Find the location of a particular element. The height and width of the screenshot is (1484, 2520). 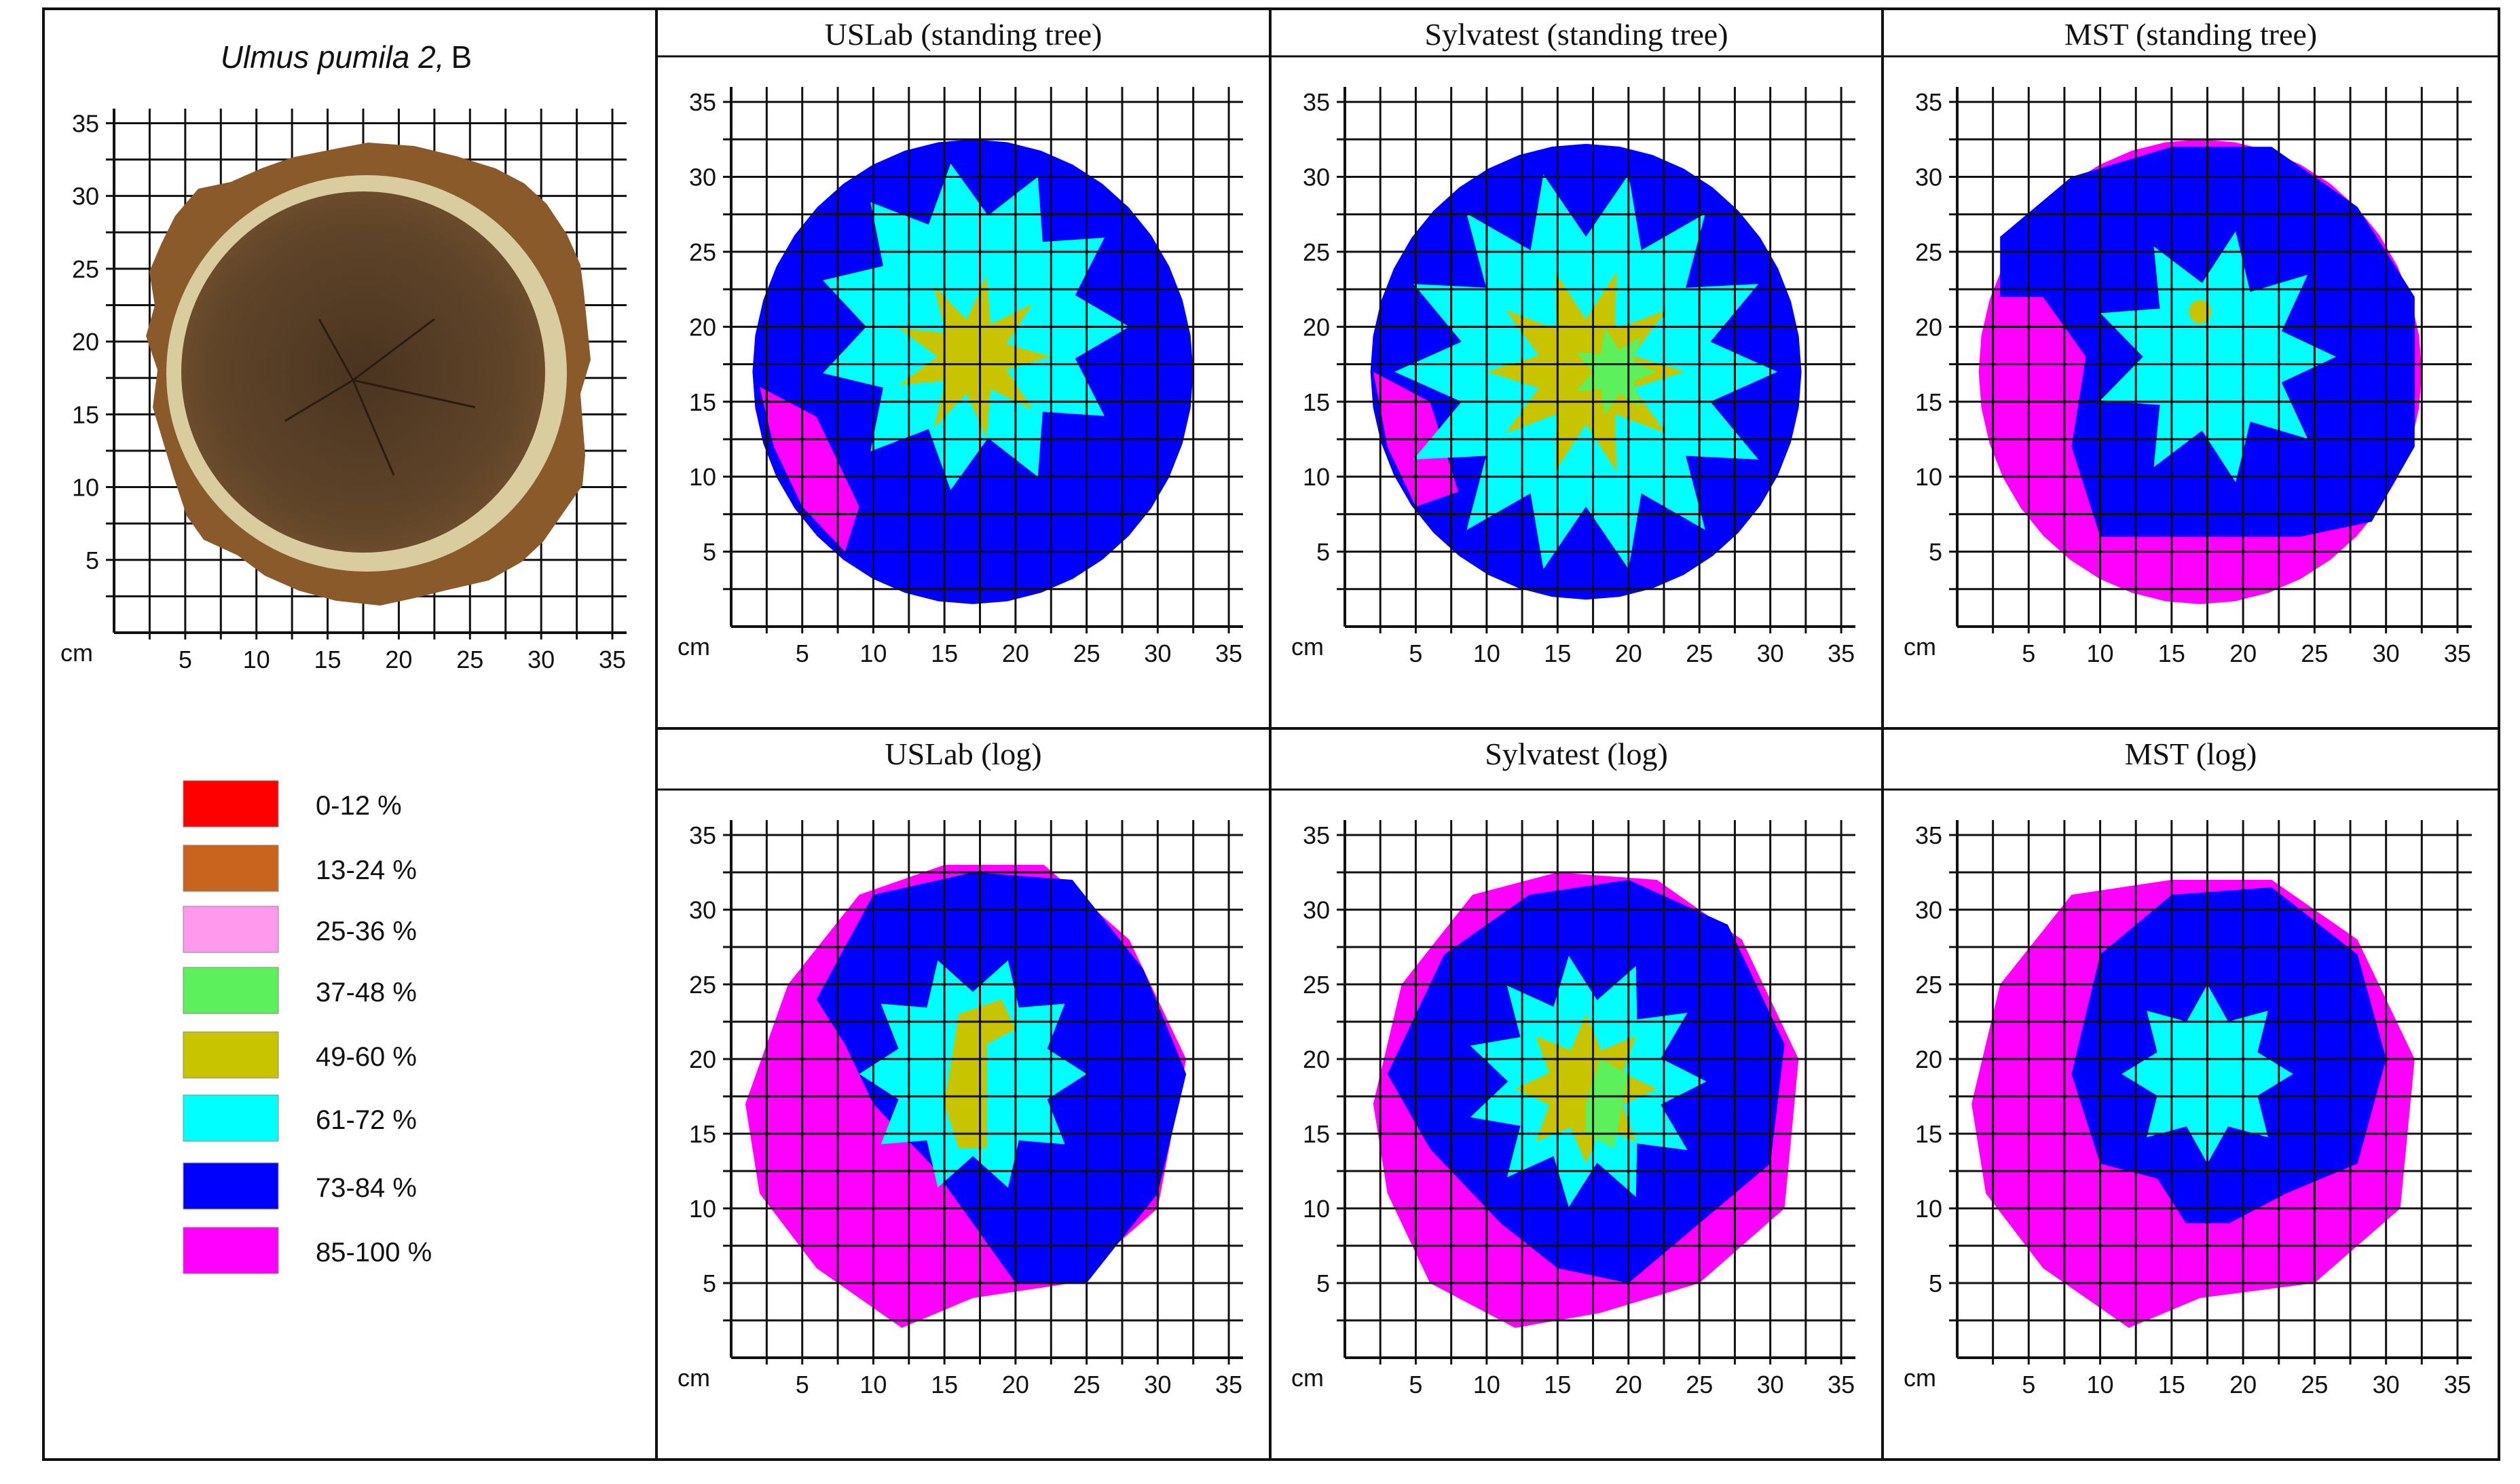

legend-item: 13-24 % is located at coordinates (300, 868).